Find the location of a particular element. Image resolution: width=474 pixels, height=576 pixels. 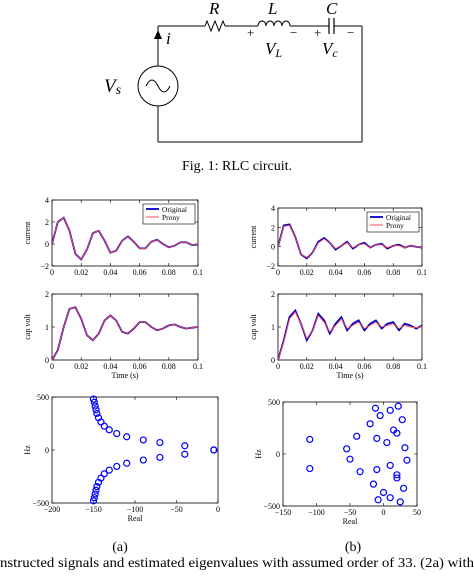

y-tick-label: 500 is located at coordinates (43, 397).